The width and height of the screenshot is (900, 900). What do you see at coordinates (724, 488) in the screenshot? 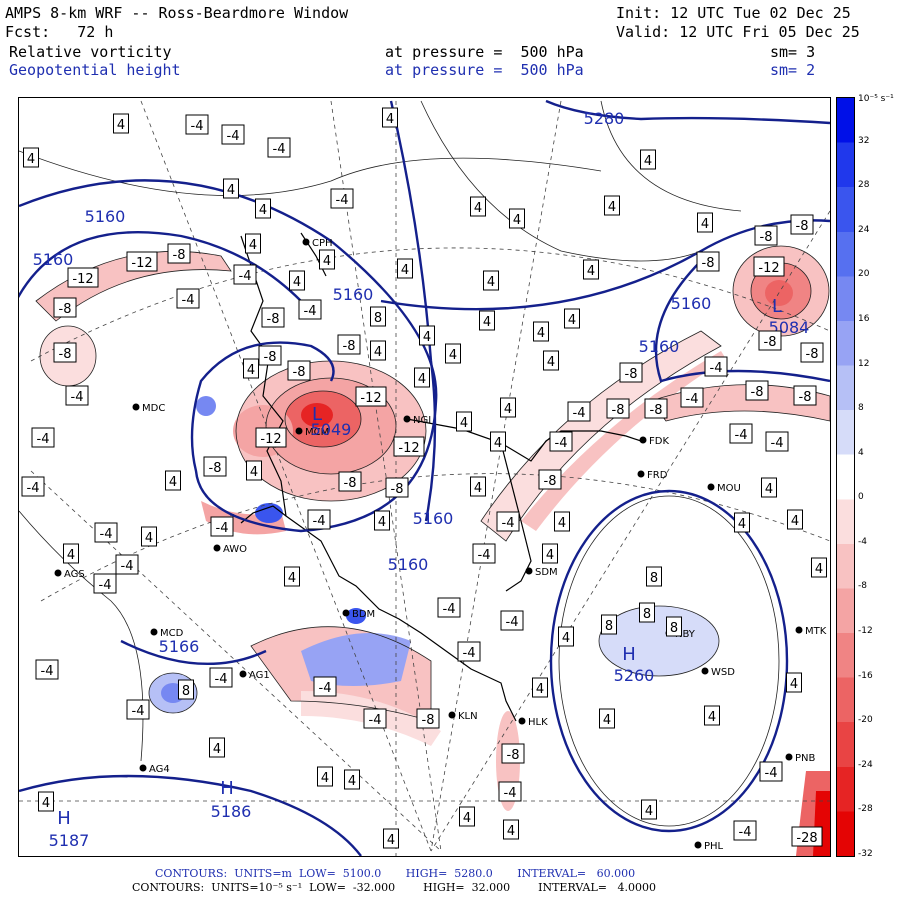
I see `station-mou: MOU` at bounding box center [724, 488].